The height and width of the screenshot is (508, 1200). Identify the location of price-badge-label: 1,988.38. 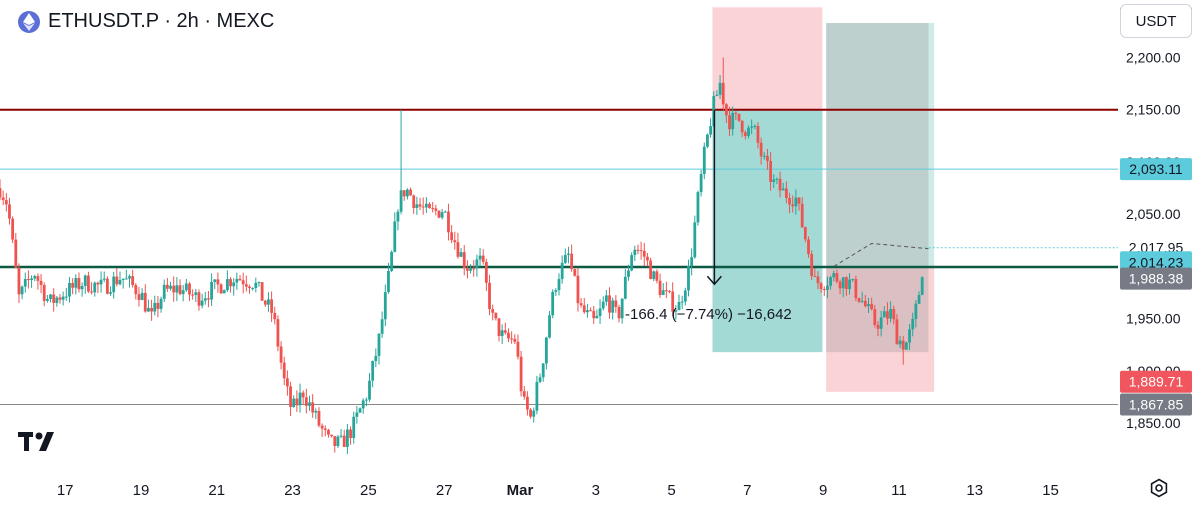
(1156, 279).